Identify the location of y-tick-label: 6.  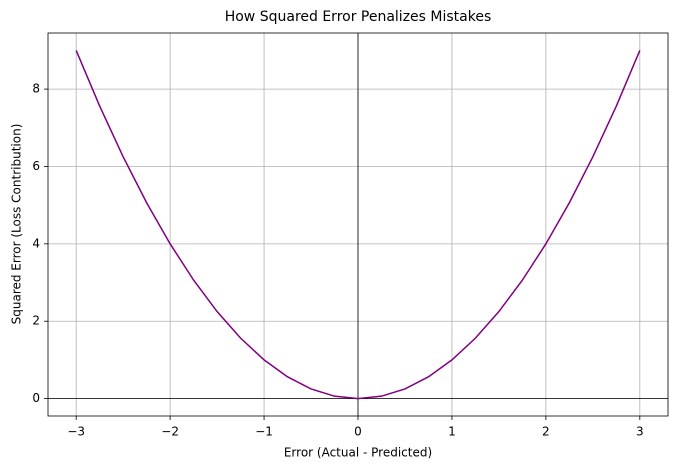
(36, 166).